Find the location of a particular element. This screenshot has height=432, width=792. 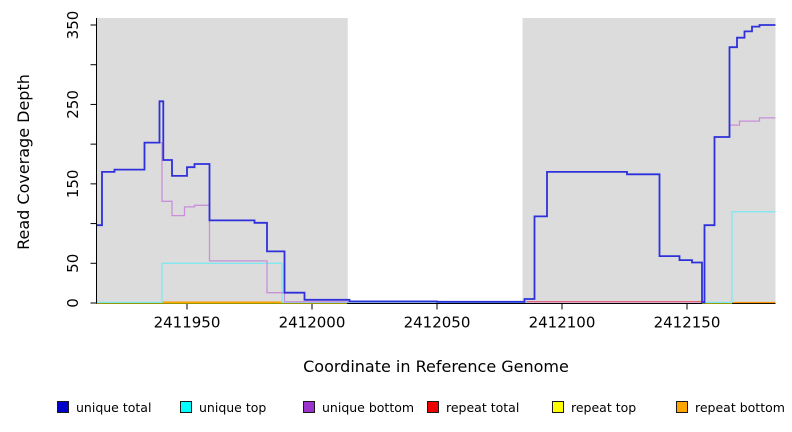

legend-item-unique-top: unique top is located at coordinates (223, 407).